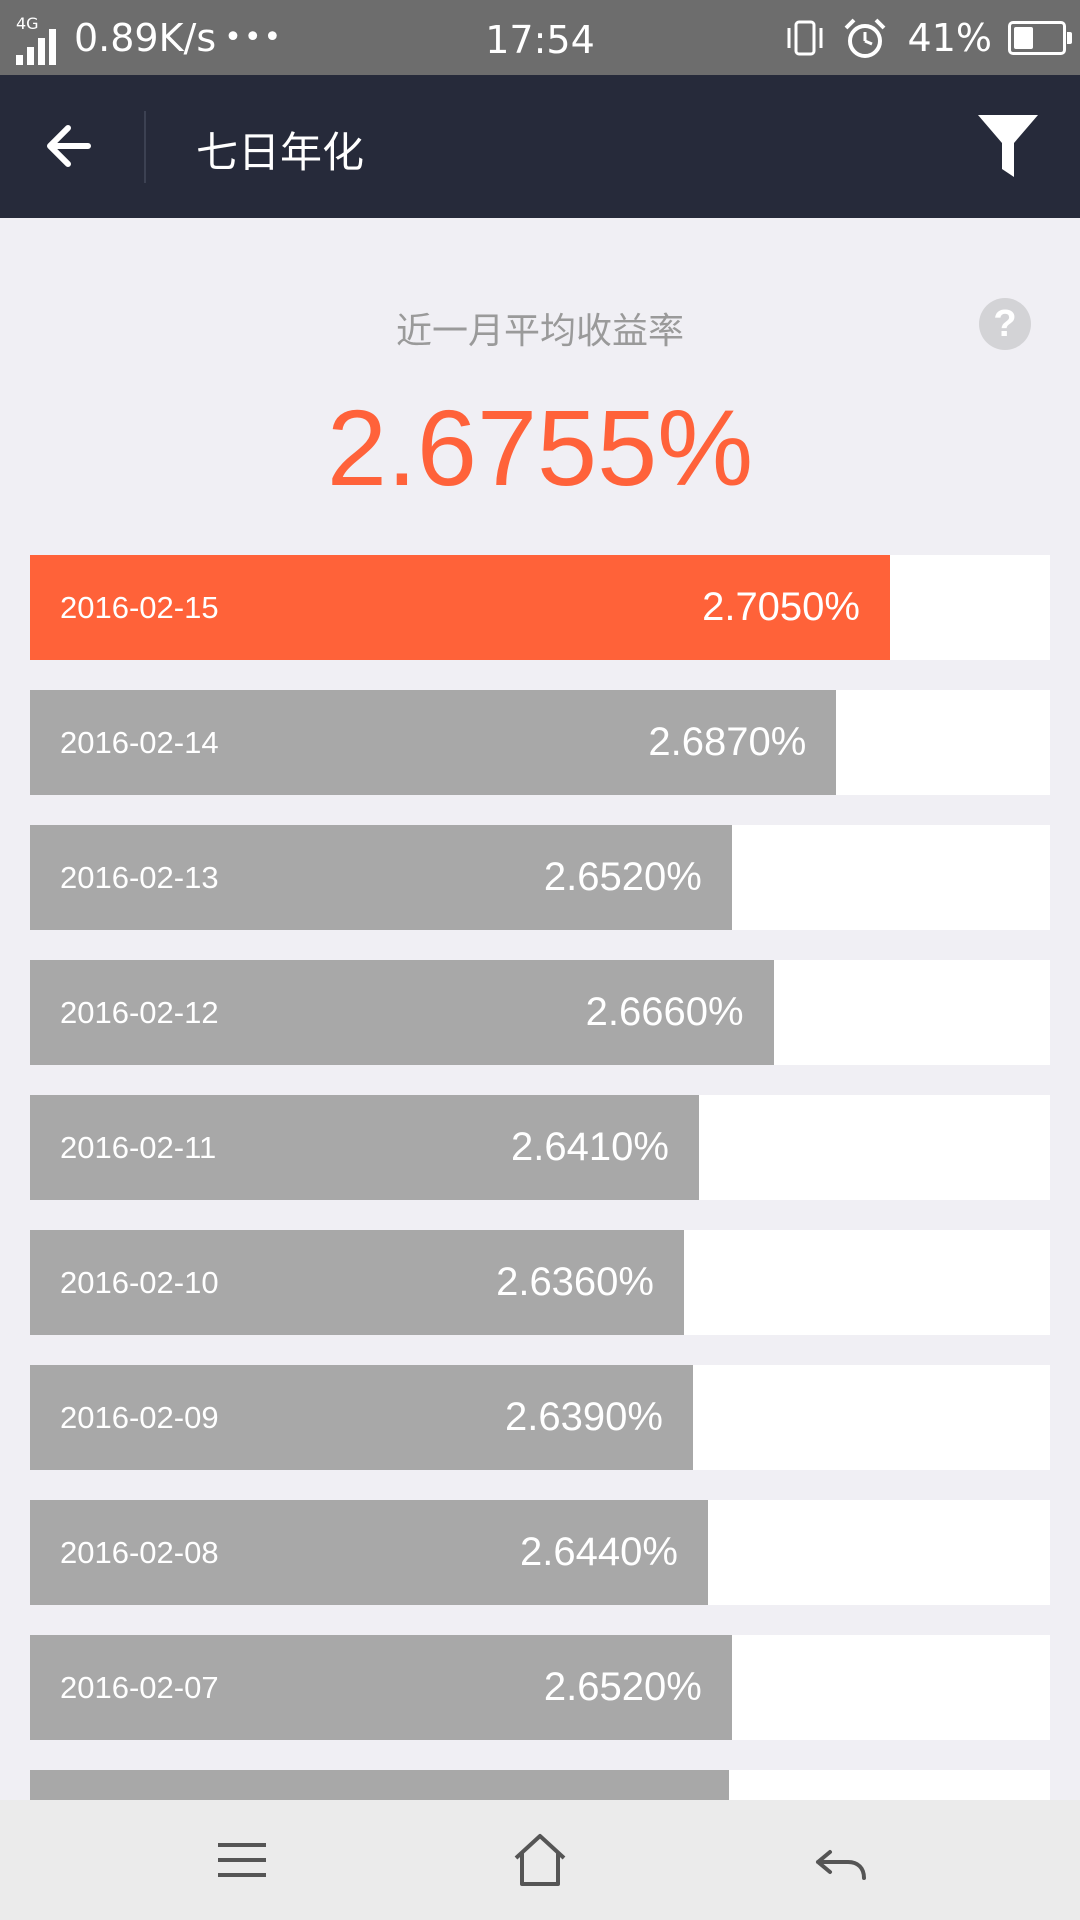  Describe the element at coordinates (781, 607) in the screenshot. I see `rate-value: 2.7050%` at that location.